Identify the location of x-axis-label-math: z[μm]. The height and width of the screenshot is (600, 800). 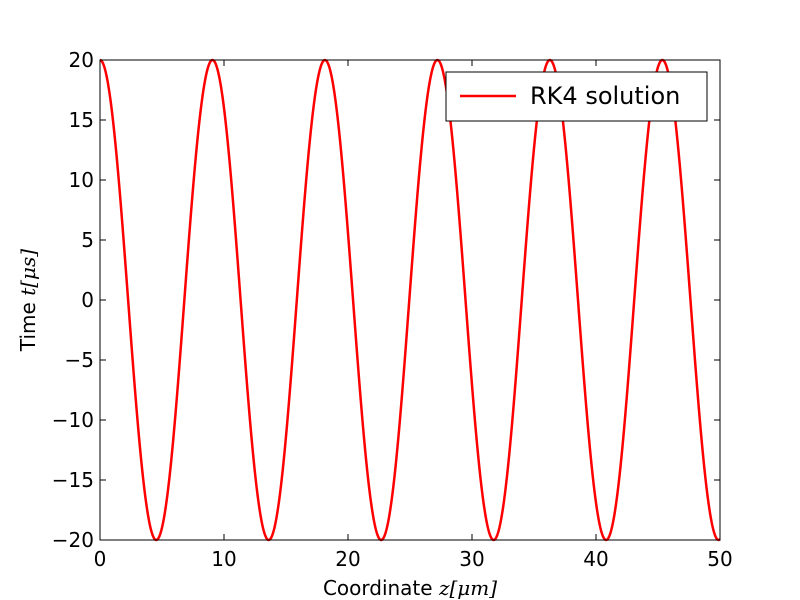
(467, 588).